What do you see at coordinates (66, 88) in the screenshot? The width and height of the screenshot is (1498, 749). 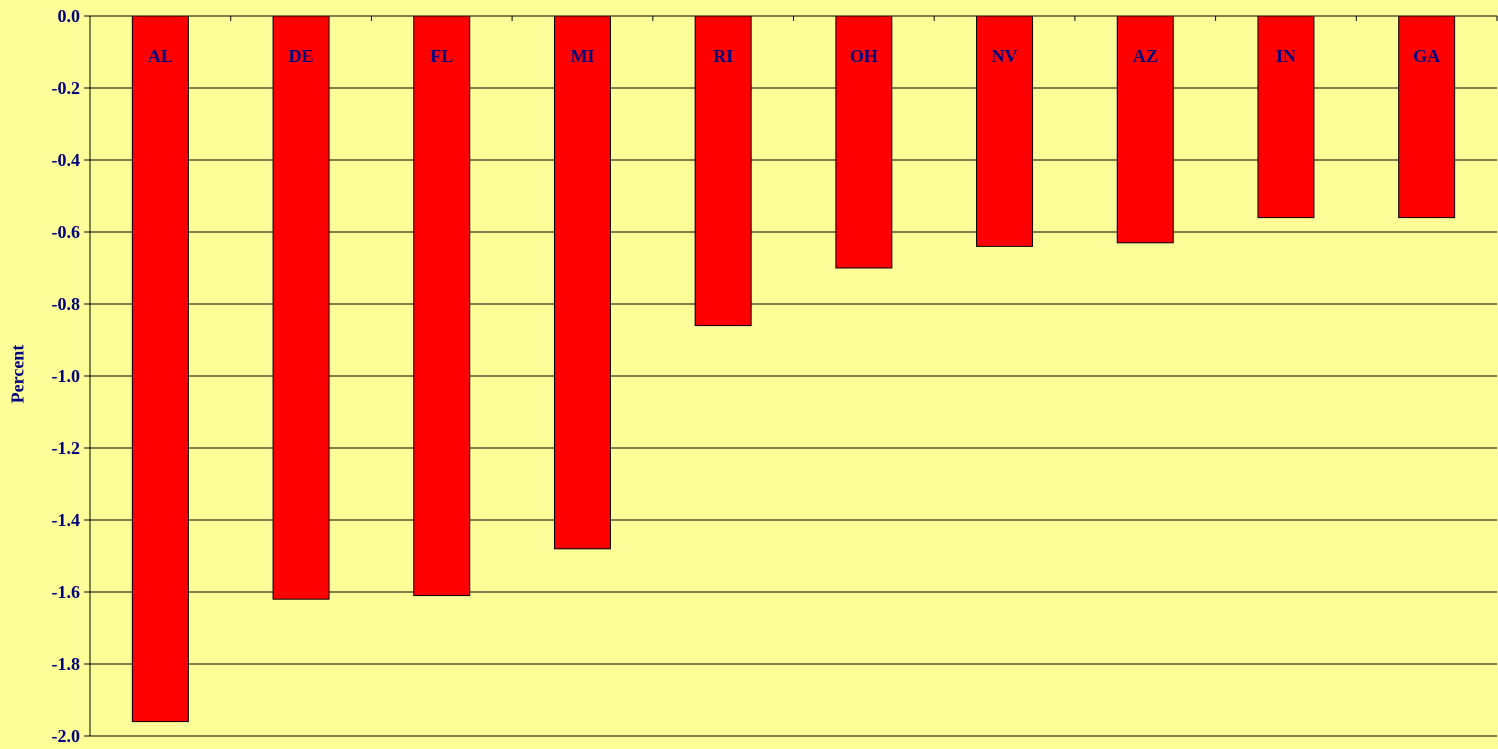 I see `y-tick-label: -0.2` at bounding box center [66, 88].